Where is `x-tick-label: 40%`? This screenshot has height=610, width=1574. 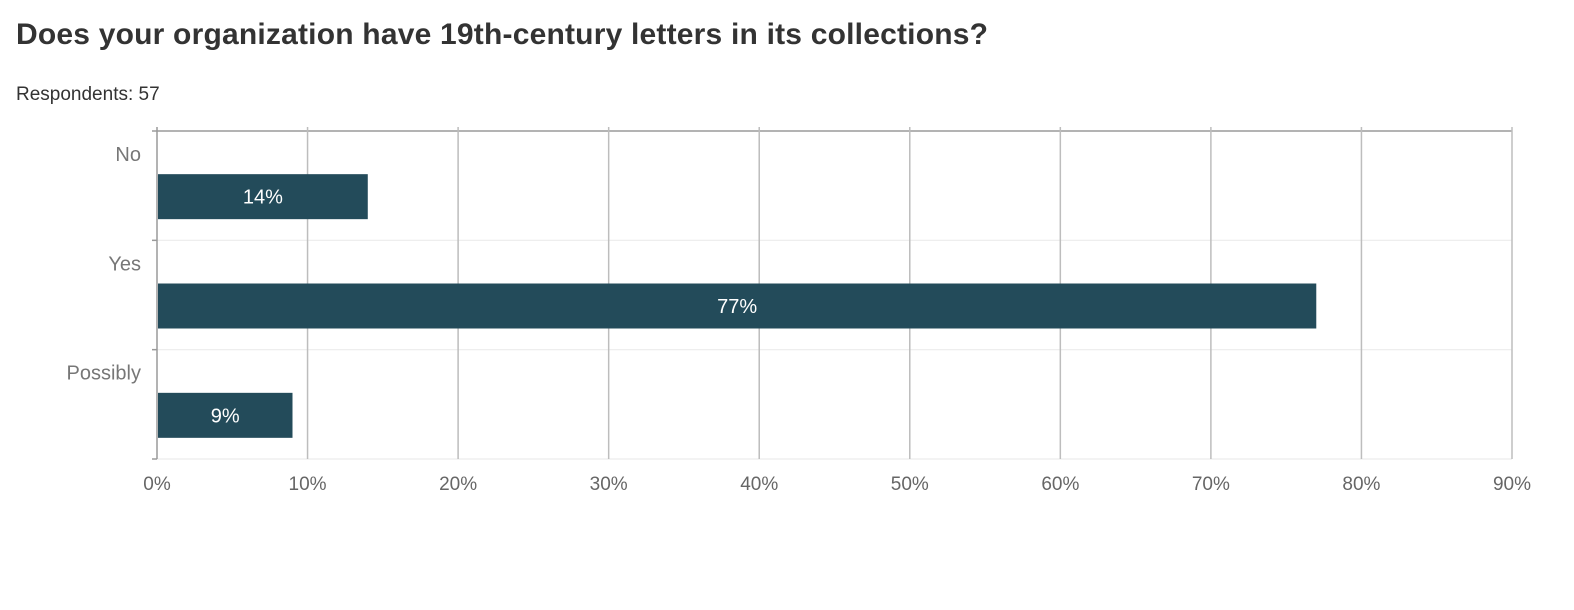 x-tick-label: 40% is located at coordinates (759, 484).